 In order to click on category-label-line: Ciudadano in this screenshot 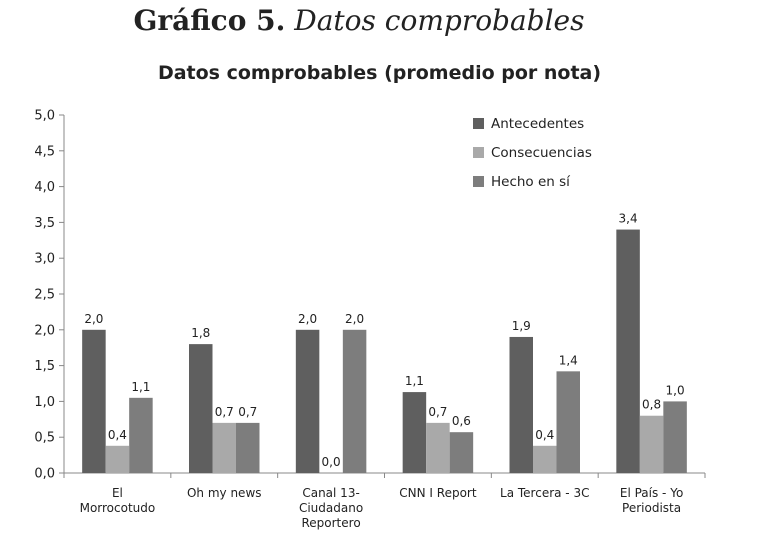, I will do `click(331, 508)`.